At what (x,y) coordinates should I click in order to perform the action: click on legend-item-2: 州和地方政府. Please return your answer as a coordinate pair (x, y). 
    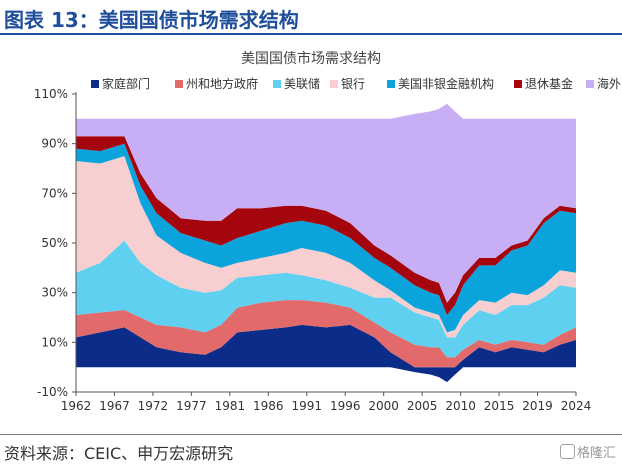
    Looking at the image, I should click on (216, 83).